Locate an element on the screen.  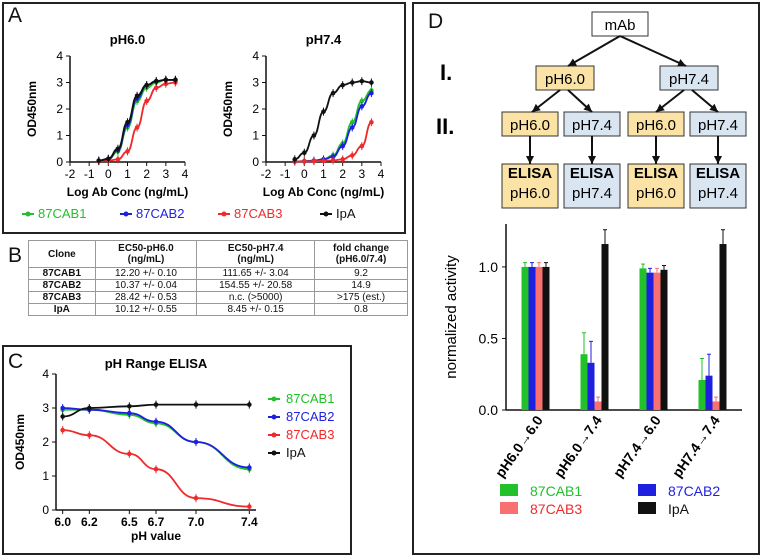
x-tick-label: 2 is located at coordinates (146, 174).